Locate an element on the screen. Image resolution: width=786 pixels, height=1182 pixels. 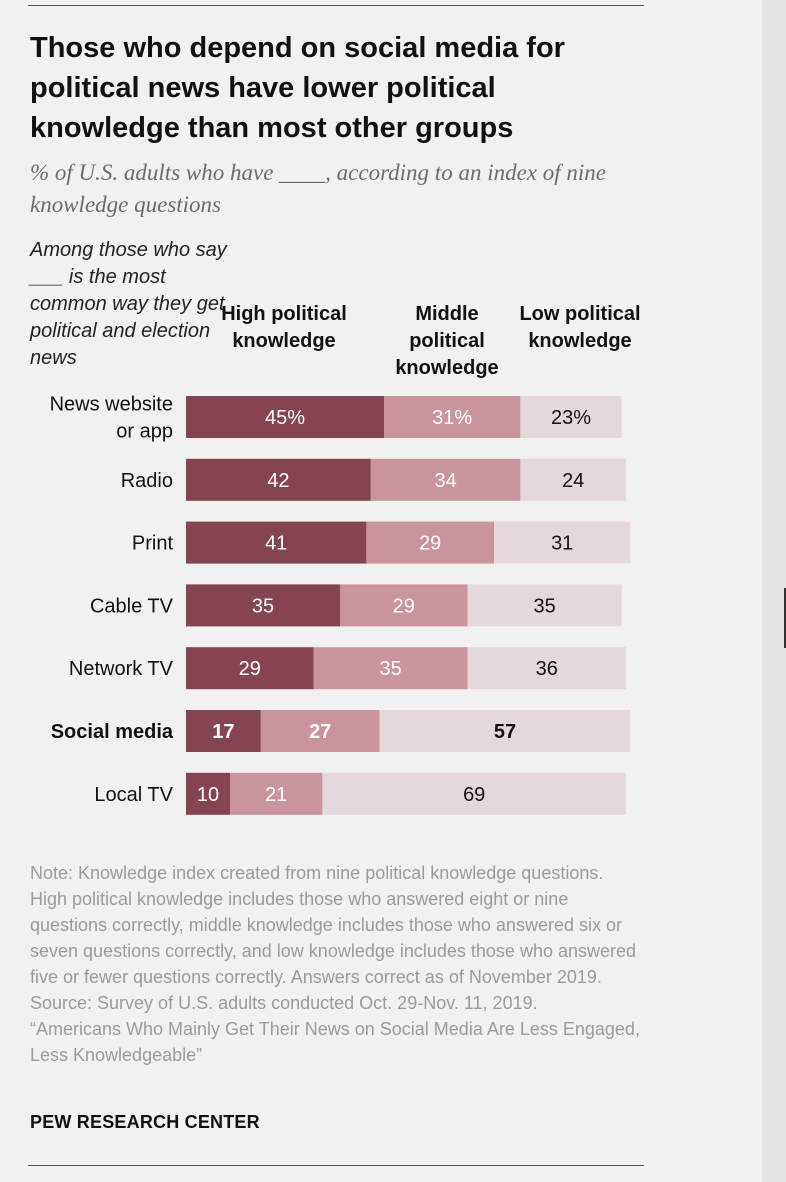
bar-high-network-tv is located at coordinates (250, 668).